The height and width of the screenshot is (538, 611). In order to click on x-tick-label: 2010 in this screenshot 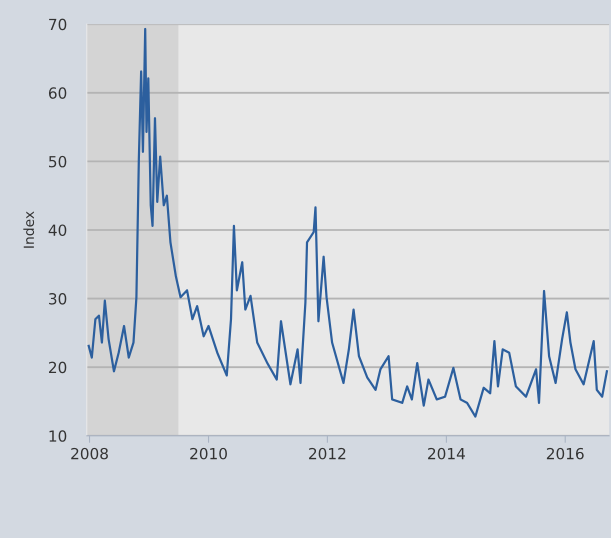, I will do `click(208, 454)`.